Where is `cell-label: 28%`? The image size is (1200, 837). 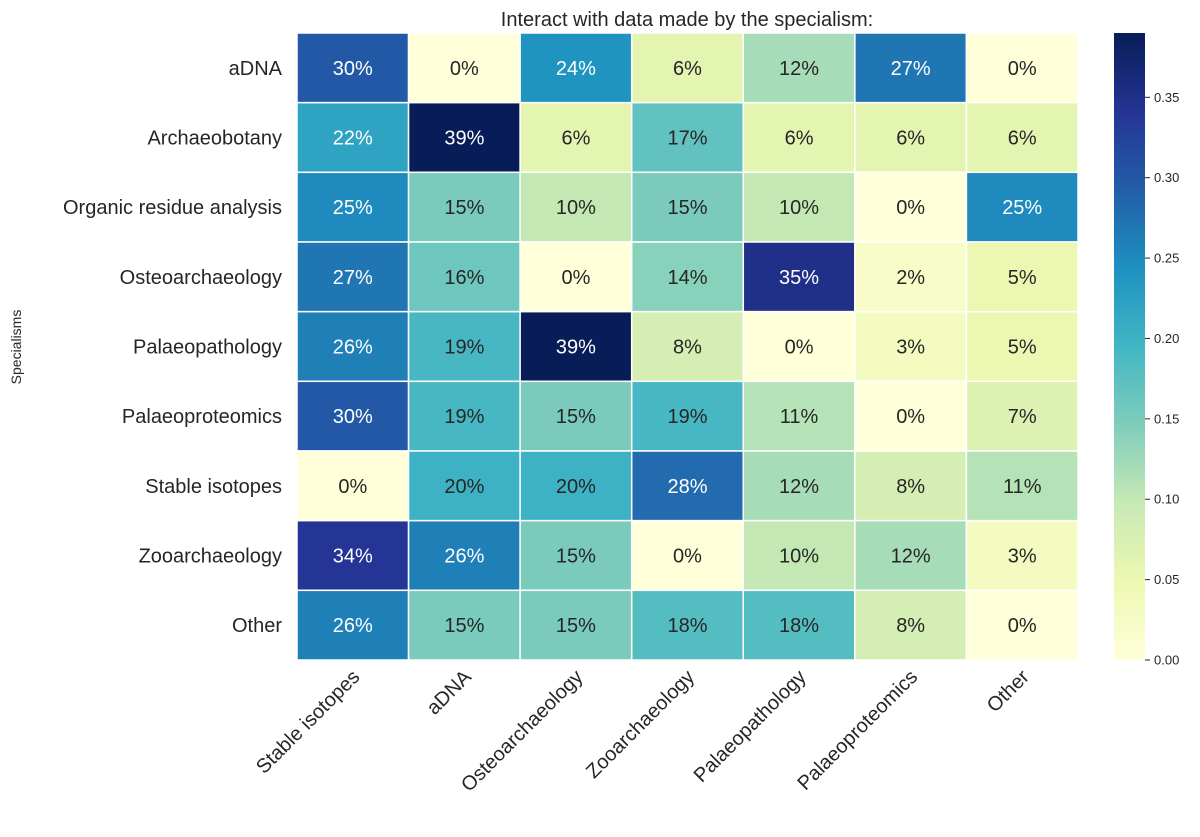
cell-label: 28% is located at coordinates (687, 487).